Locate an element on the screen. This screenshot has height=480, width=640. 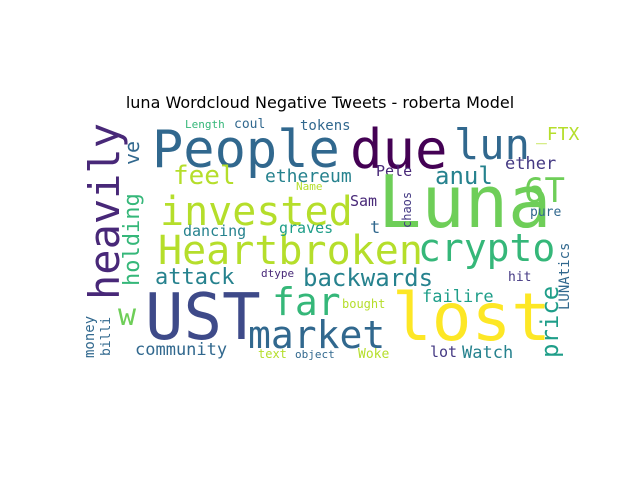
word-text: text is located at coordinates (272, 354).